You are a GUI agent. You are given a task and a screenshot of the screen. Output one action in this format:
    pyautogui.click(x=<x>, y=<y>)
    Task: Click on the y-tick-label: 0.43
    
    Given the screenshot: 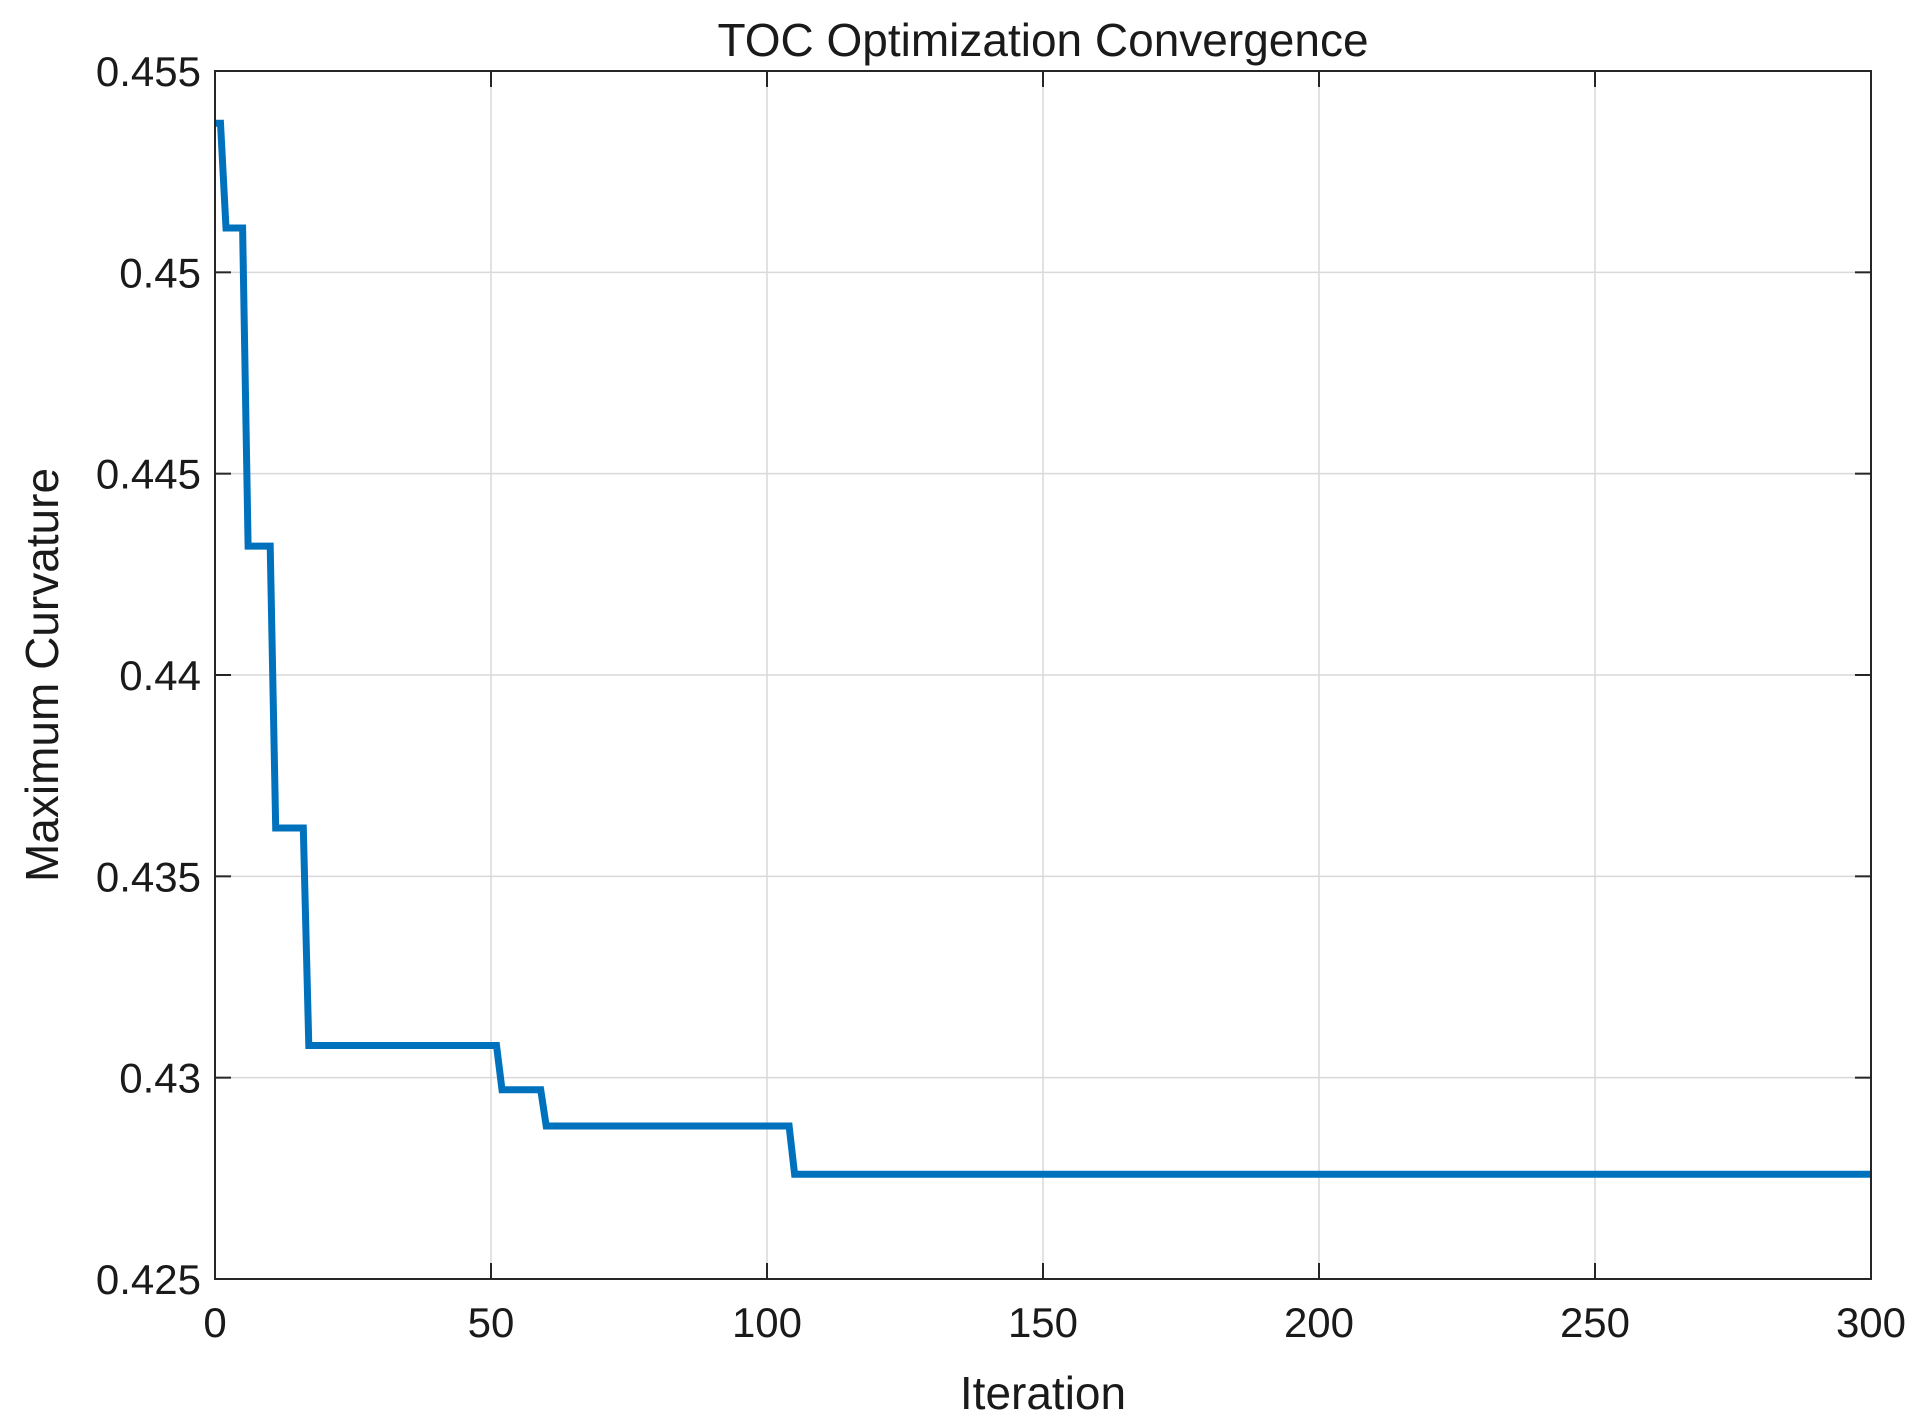 What is the action you would take?
    pyautogui.click(x=160, y=1078)
    